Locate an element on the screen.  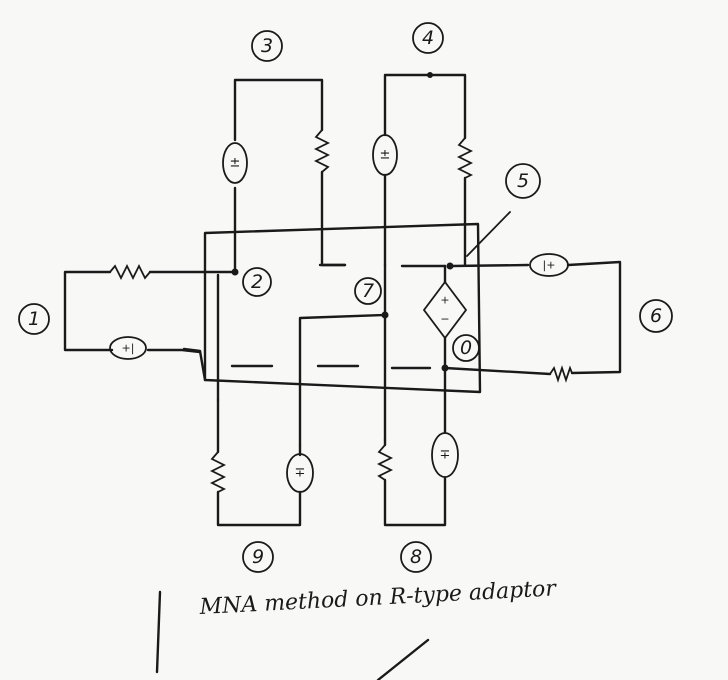
node-5-pointer is located at coordinates (488, 234).